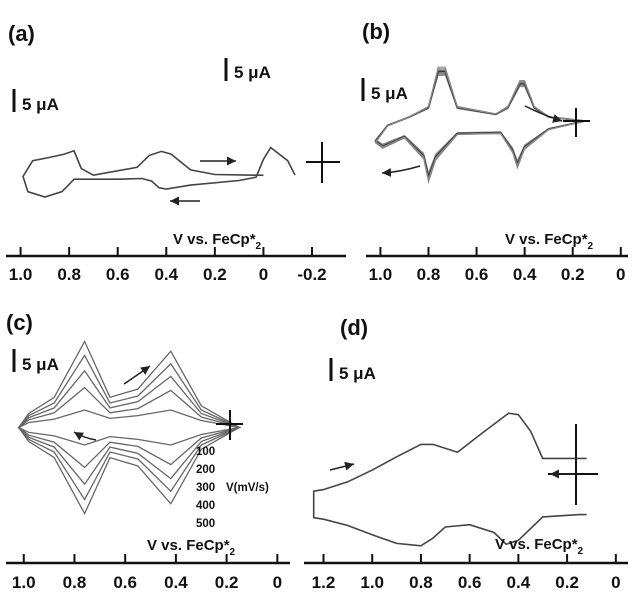 Image resolution: width=634 pixels, height=596 pixels. Describe the element at coordinates (205, 452) in the screenshot. I see `panel-c-legend-entry-1: 100` at that location.